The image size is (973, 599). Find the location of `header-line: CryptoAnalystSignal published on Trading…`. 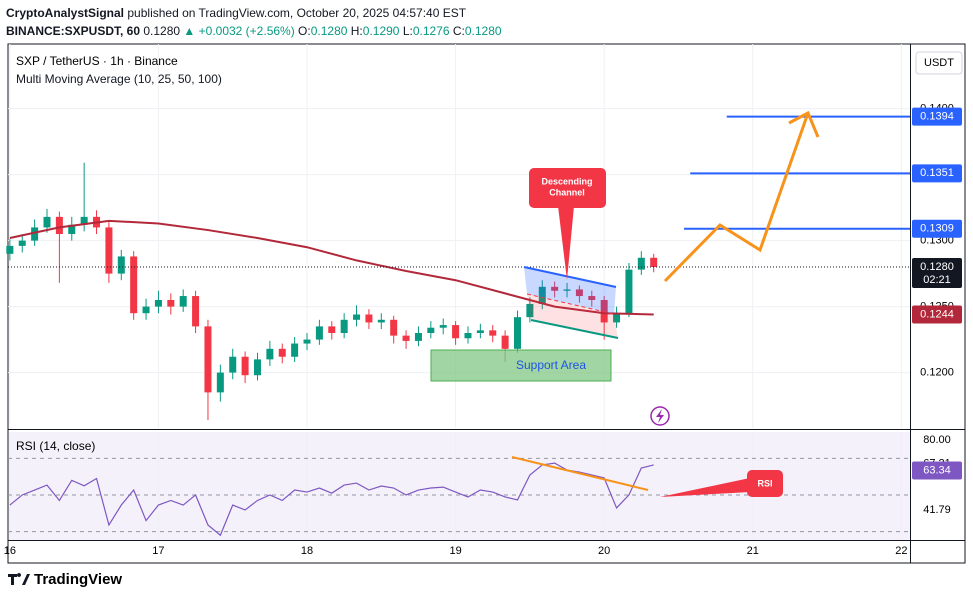

header-line: CryptoAnalystSignal published on Trading… is located at coordinates (254, 13).